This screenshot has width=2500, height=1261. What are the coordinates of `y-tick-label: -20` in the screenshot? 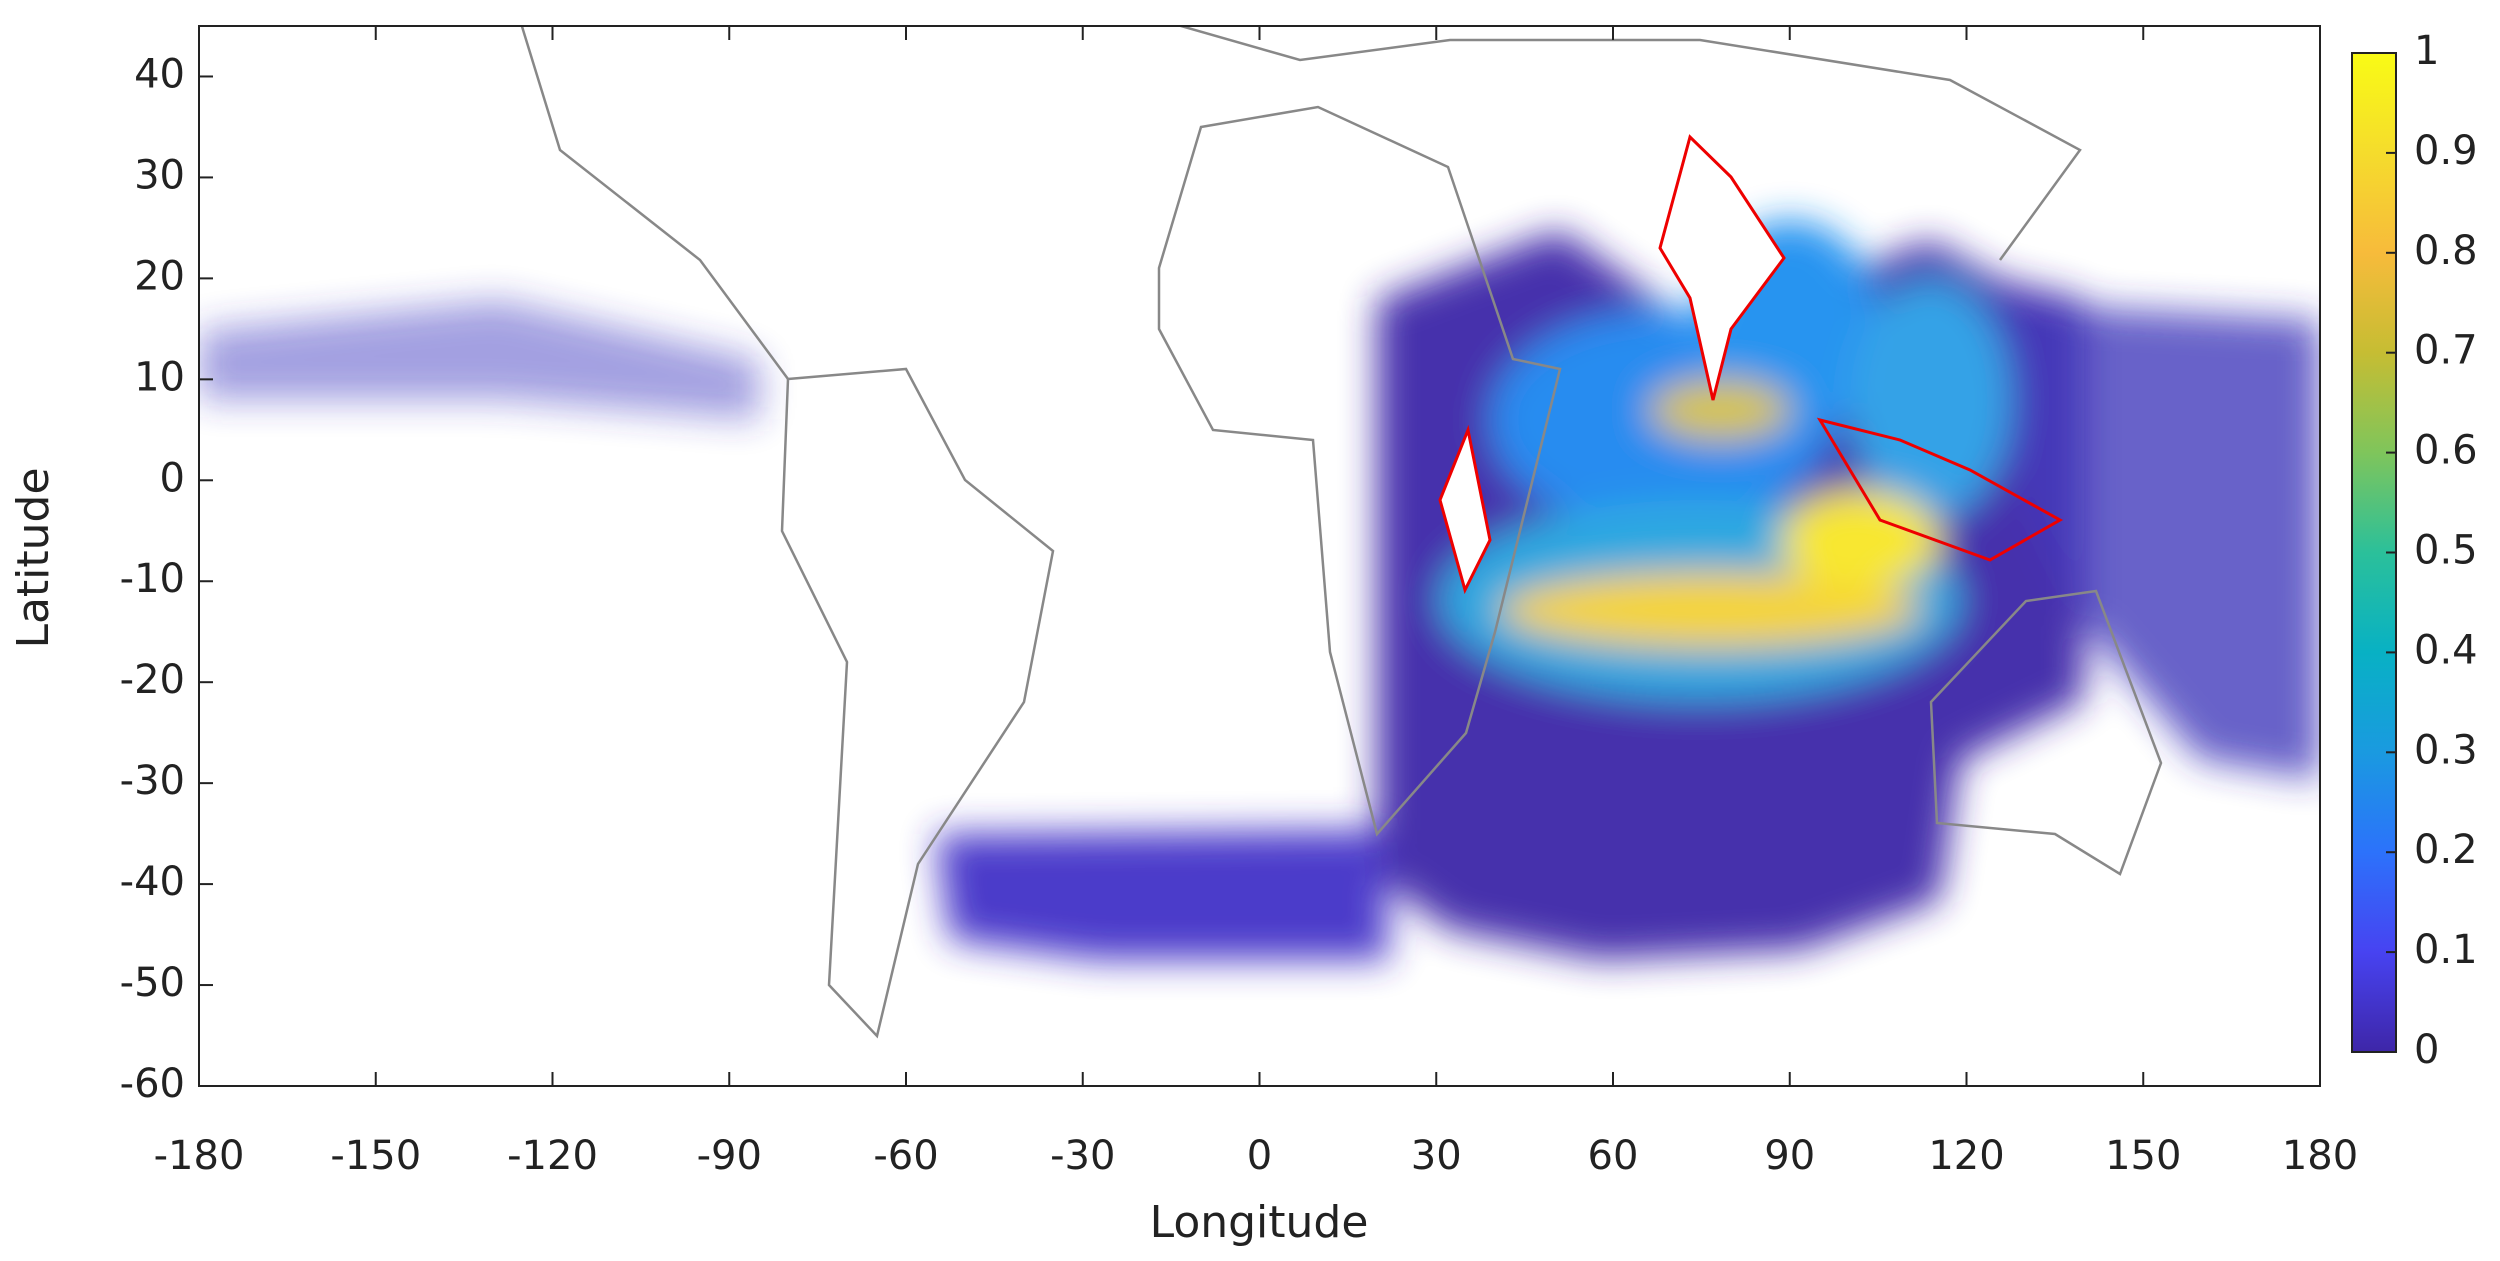 It's located at (152, 680).